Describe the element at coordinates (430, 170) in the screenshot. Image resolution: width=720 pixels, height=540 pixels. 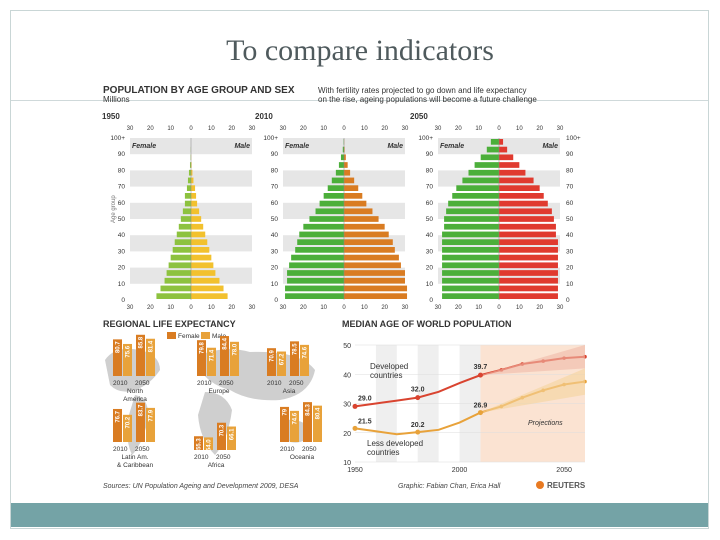
I see `age-tick: 80` at that location.